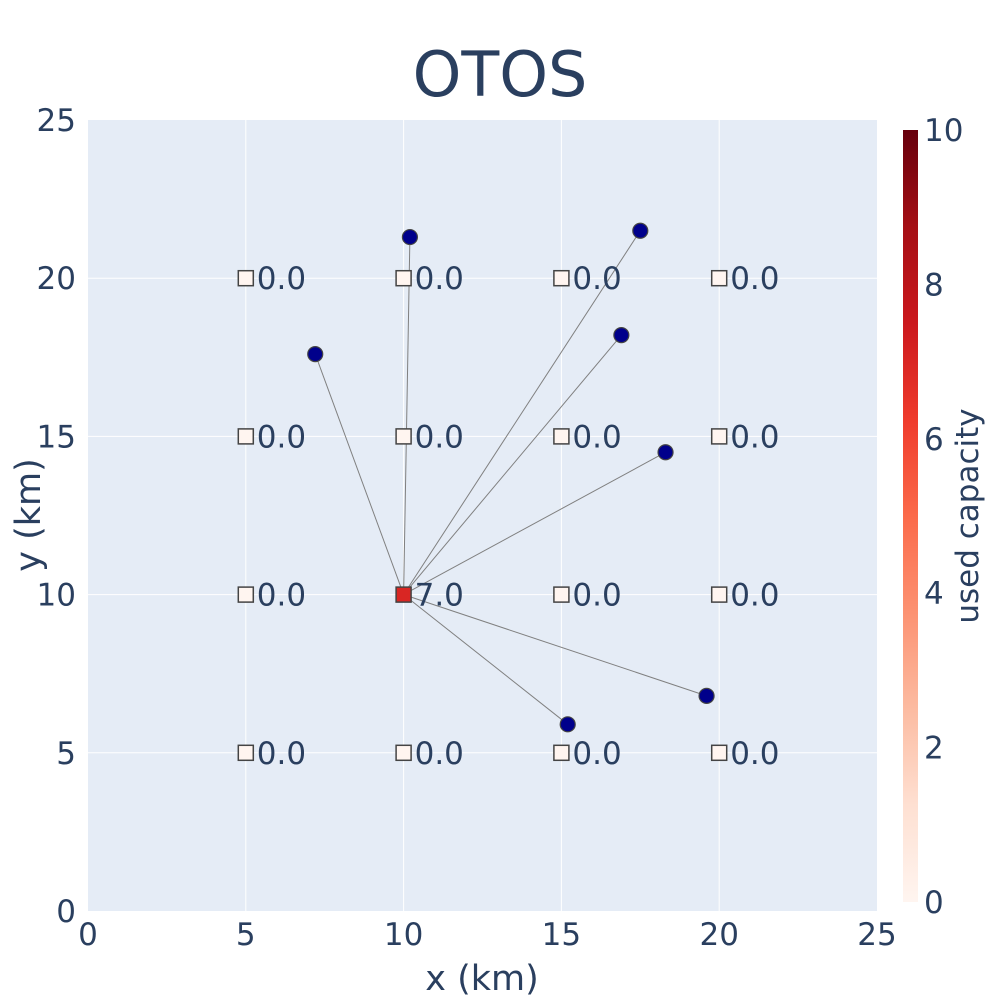 The image size is (1000, 1000). Describe the element at coordinates (934, 440) in the screenshot. I see `colorbar-tick-label: 6` at that location.